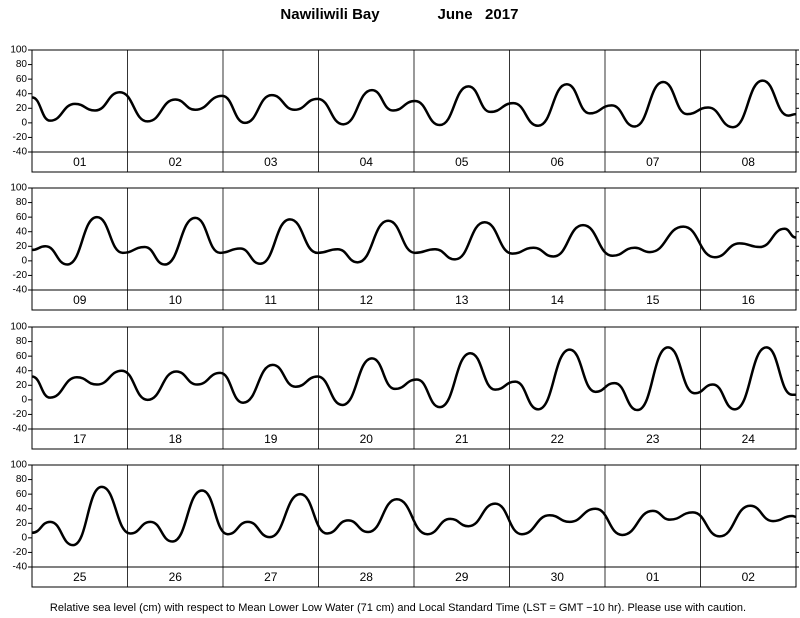  I want to click on period-title: June 2017, so click(478, 14).